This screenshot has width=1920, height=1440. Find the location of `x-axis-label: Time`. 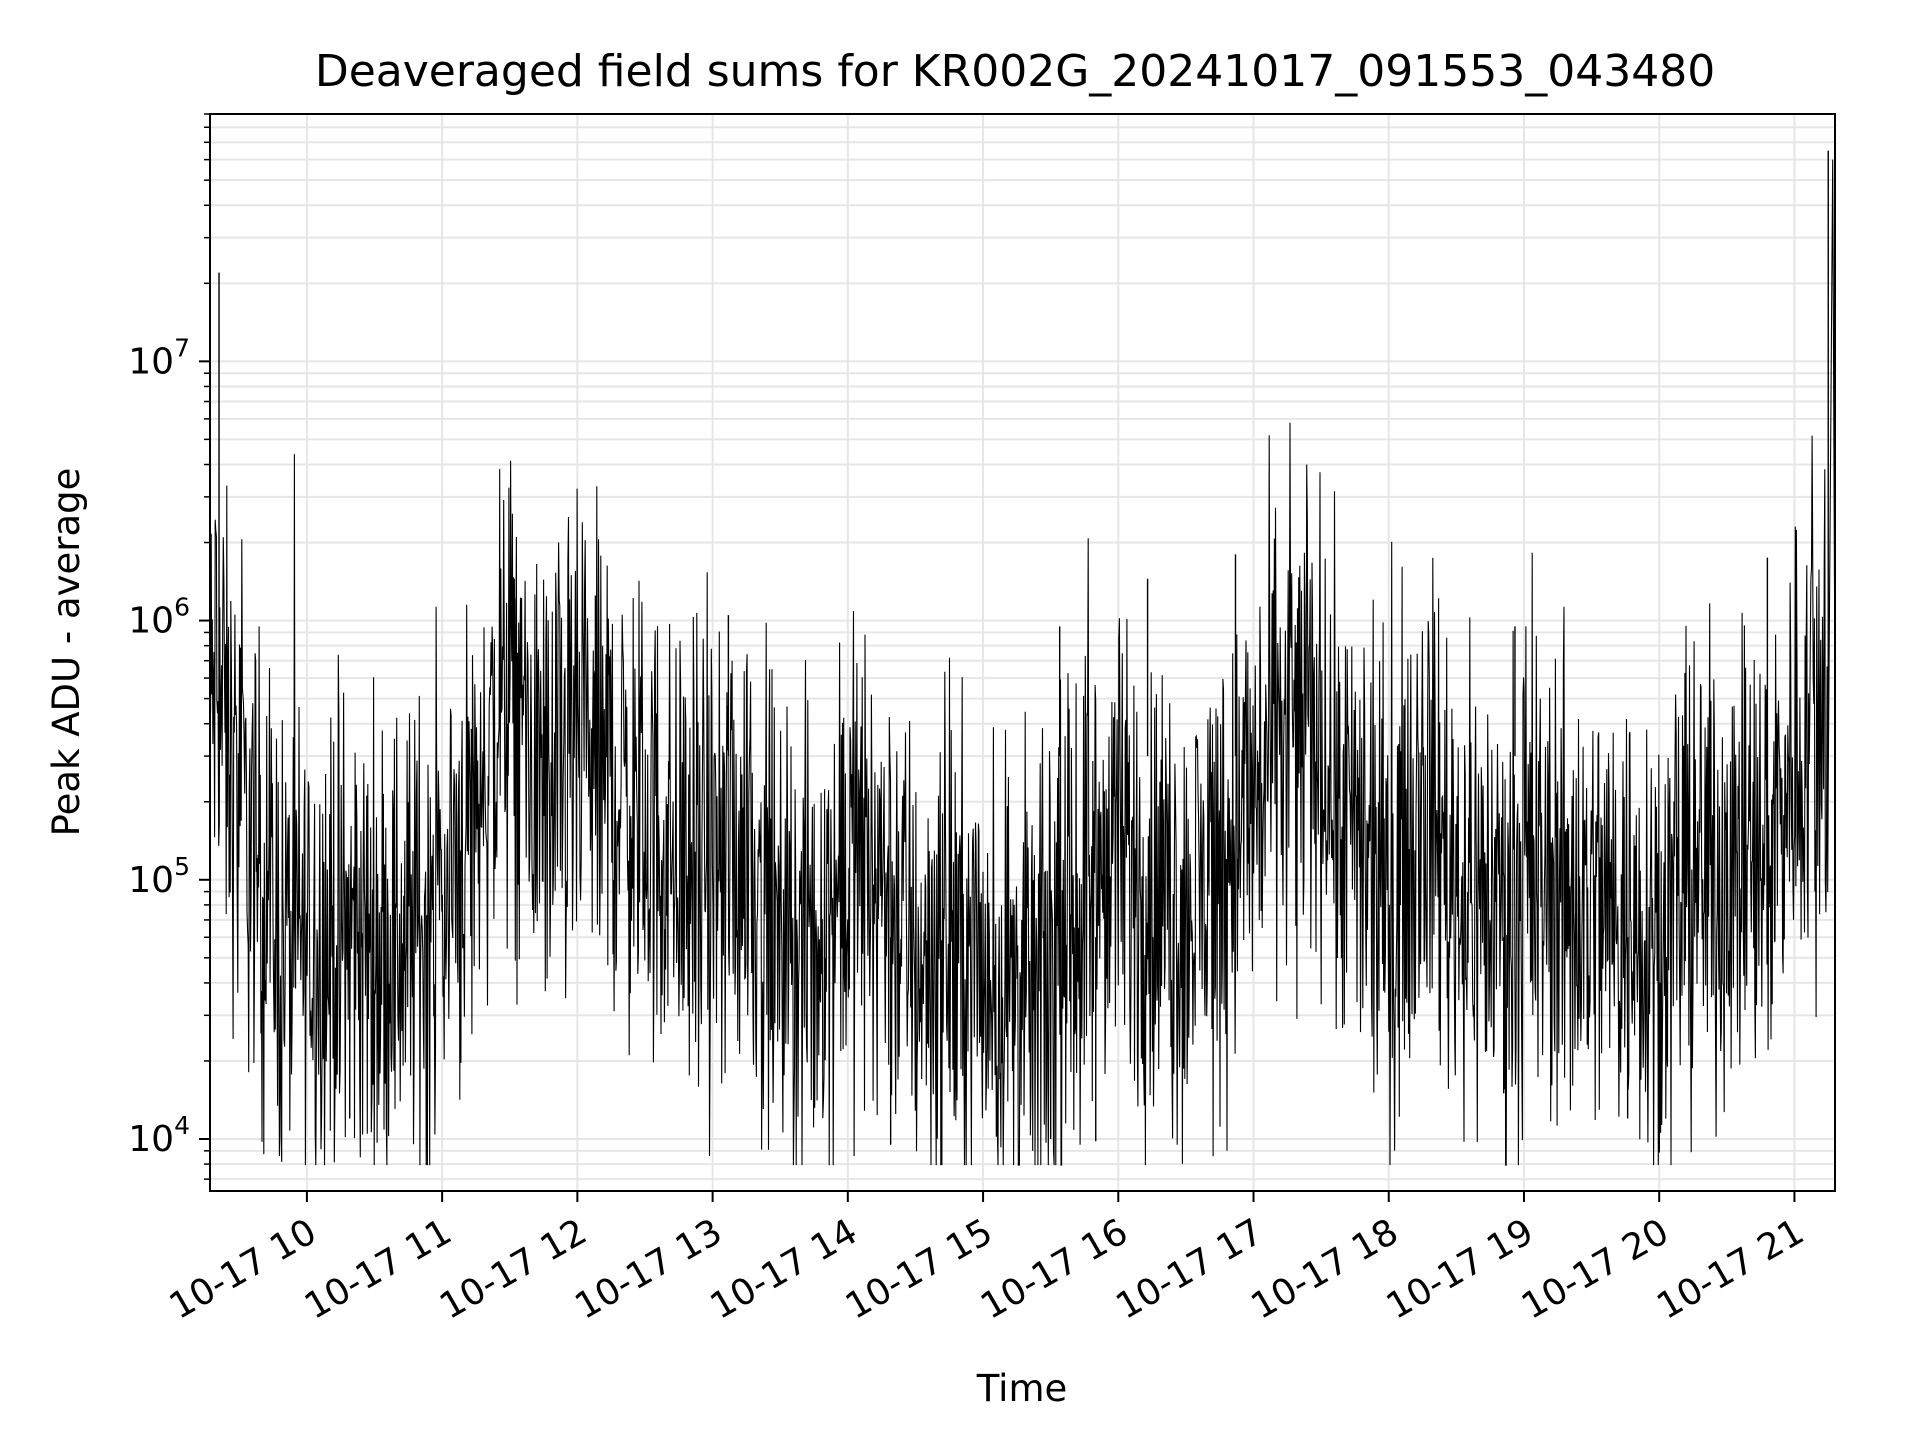

x-axis-label: Time is located at coordinates (1022, 1388).